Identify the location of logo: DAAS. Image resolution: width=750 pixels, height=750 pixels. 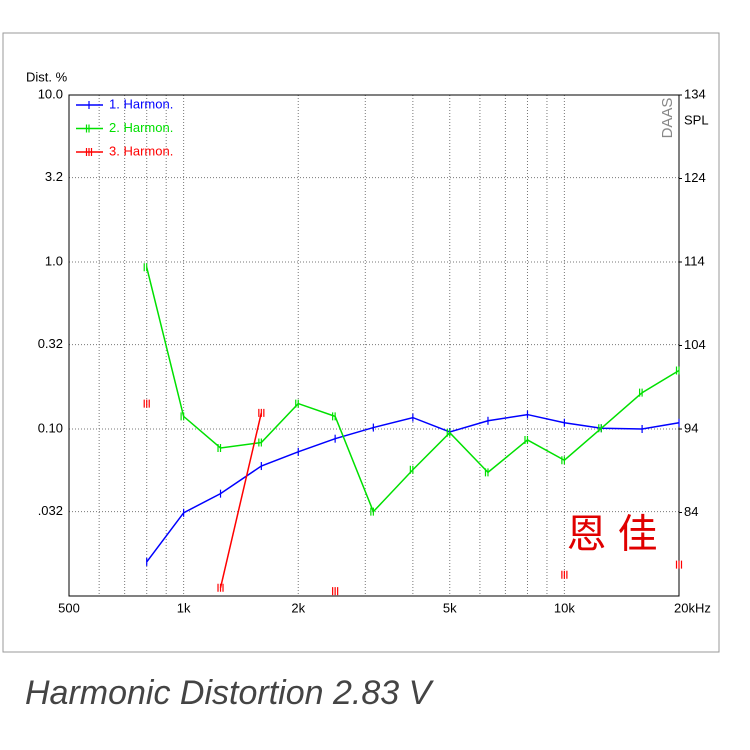
(667, 118).